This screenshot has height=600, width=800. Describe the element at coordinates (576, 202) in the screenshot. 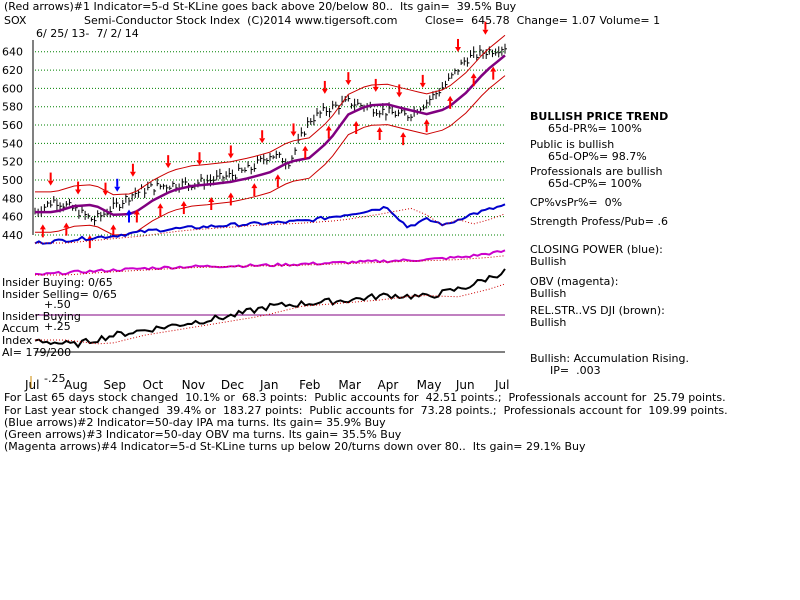

I see `cpvspr-value: CP%vsPr%= 0%` at that location.